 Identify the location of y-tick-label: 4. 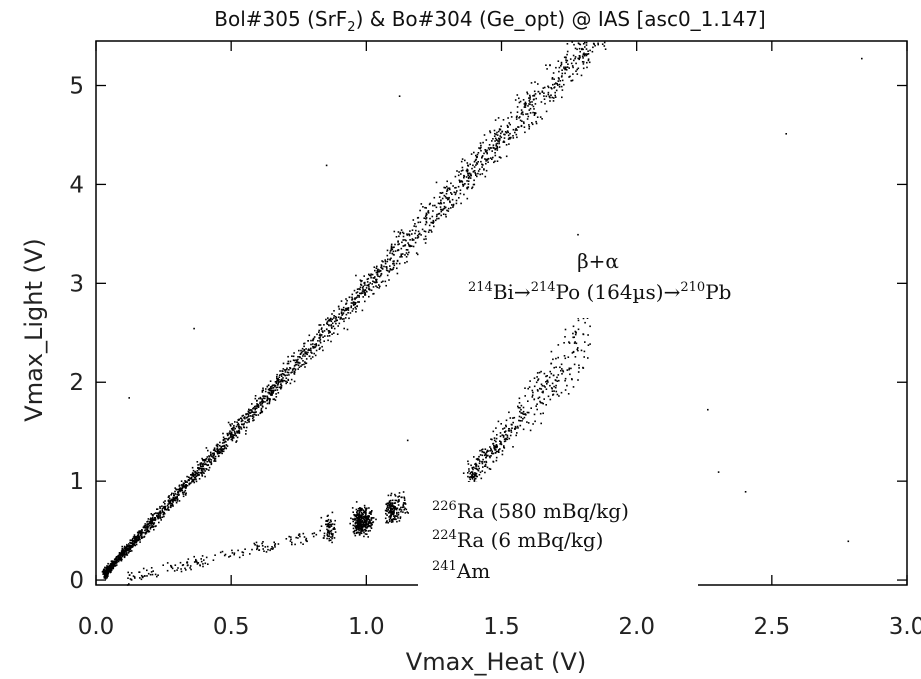
(76, 185).